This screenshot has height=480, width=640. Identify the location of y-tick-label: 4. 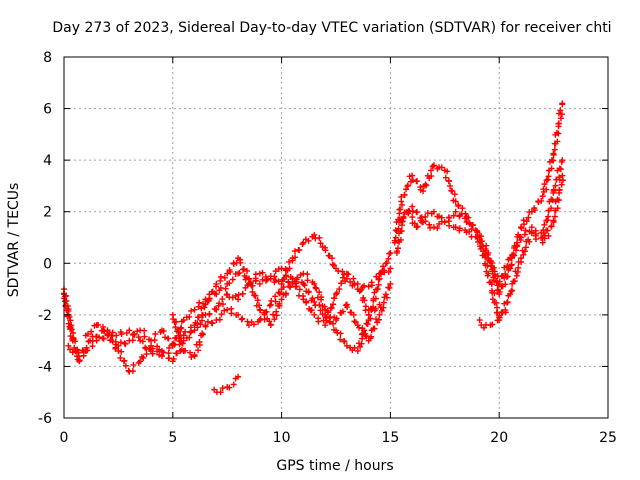
(47, 161).